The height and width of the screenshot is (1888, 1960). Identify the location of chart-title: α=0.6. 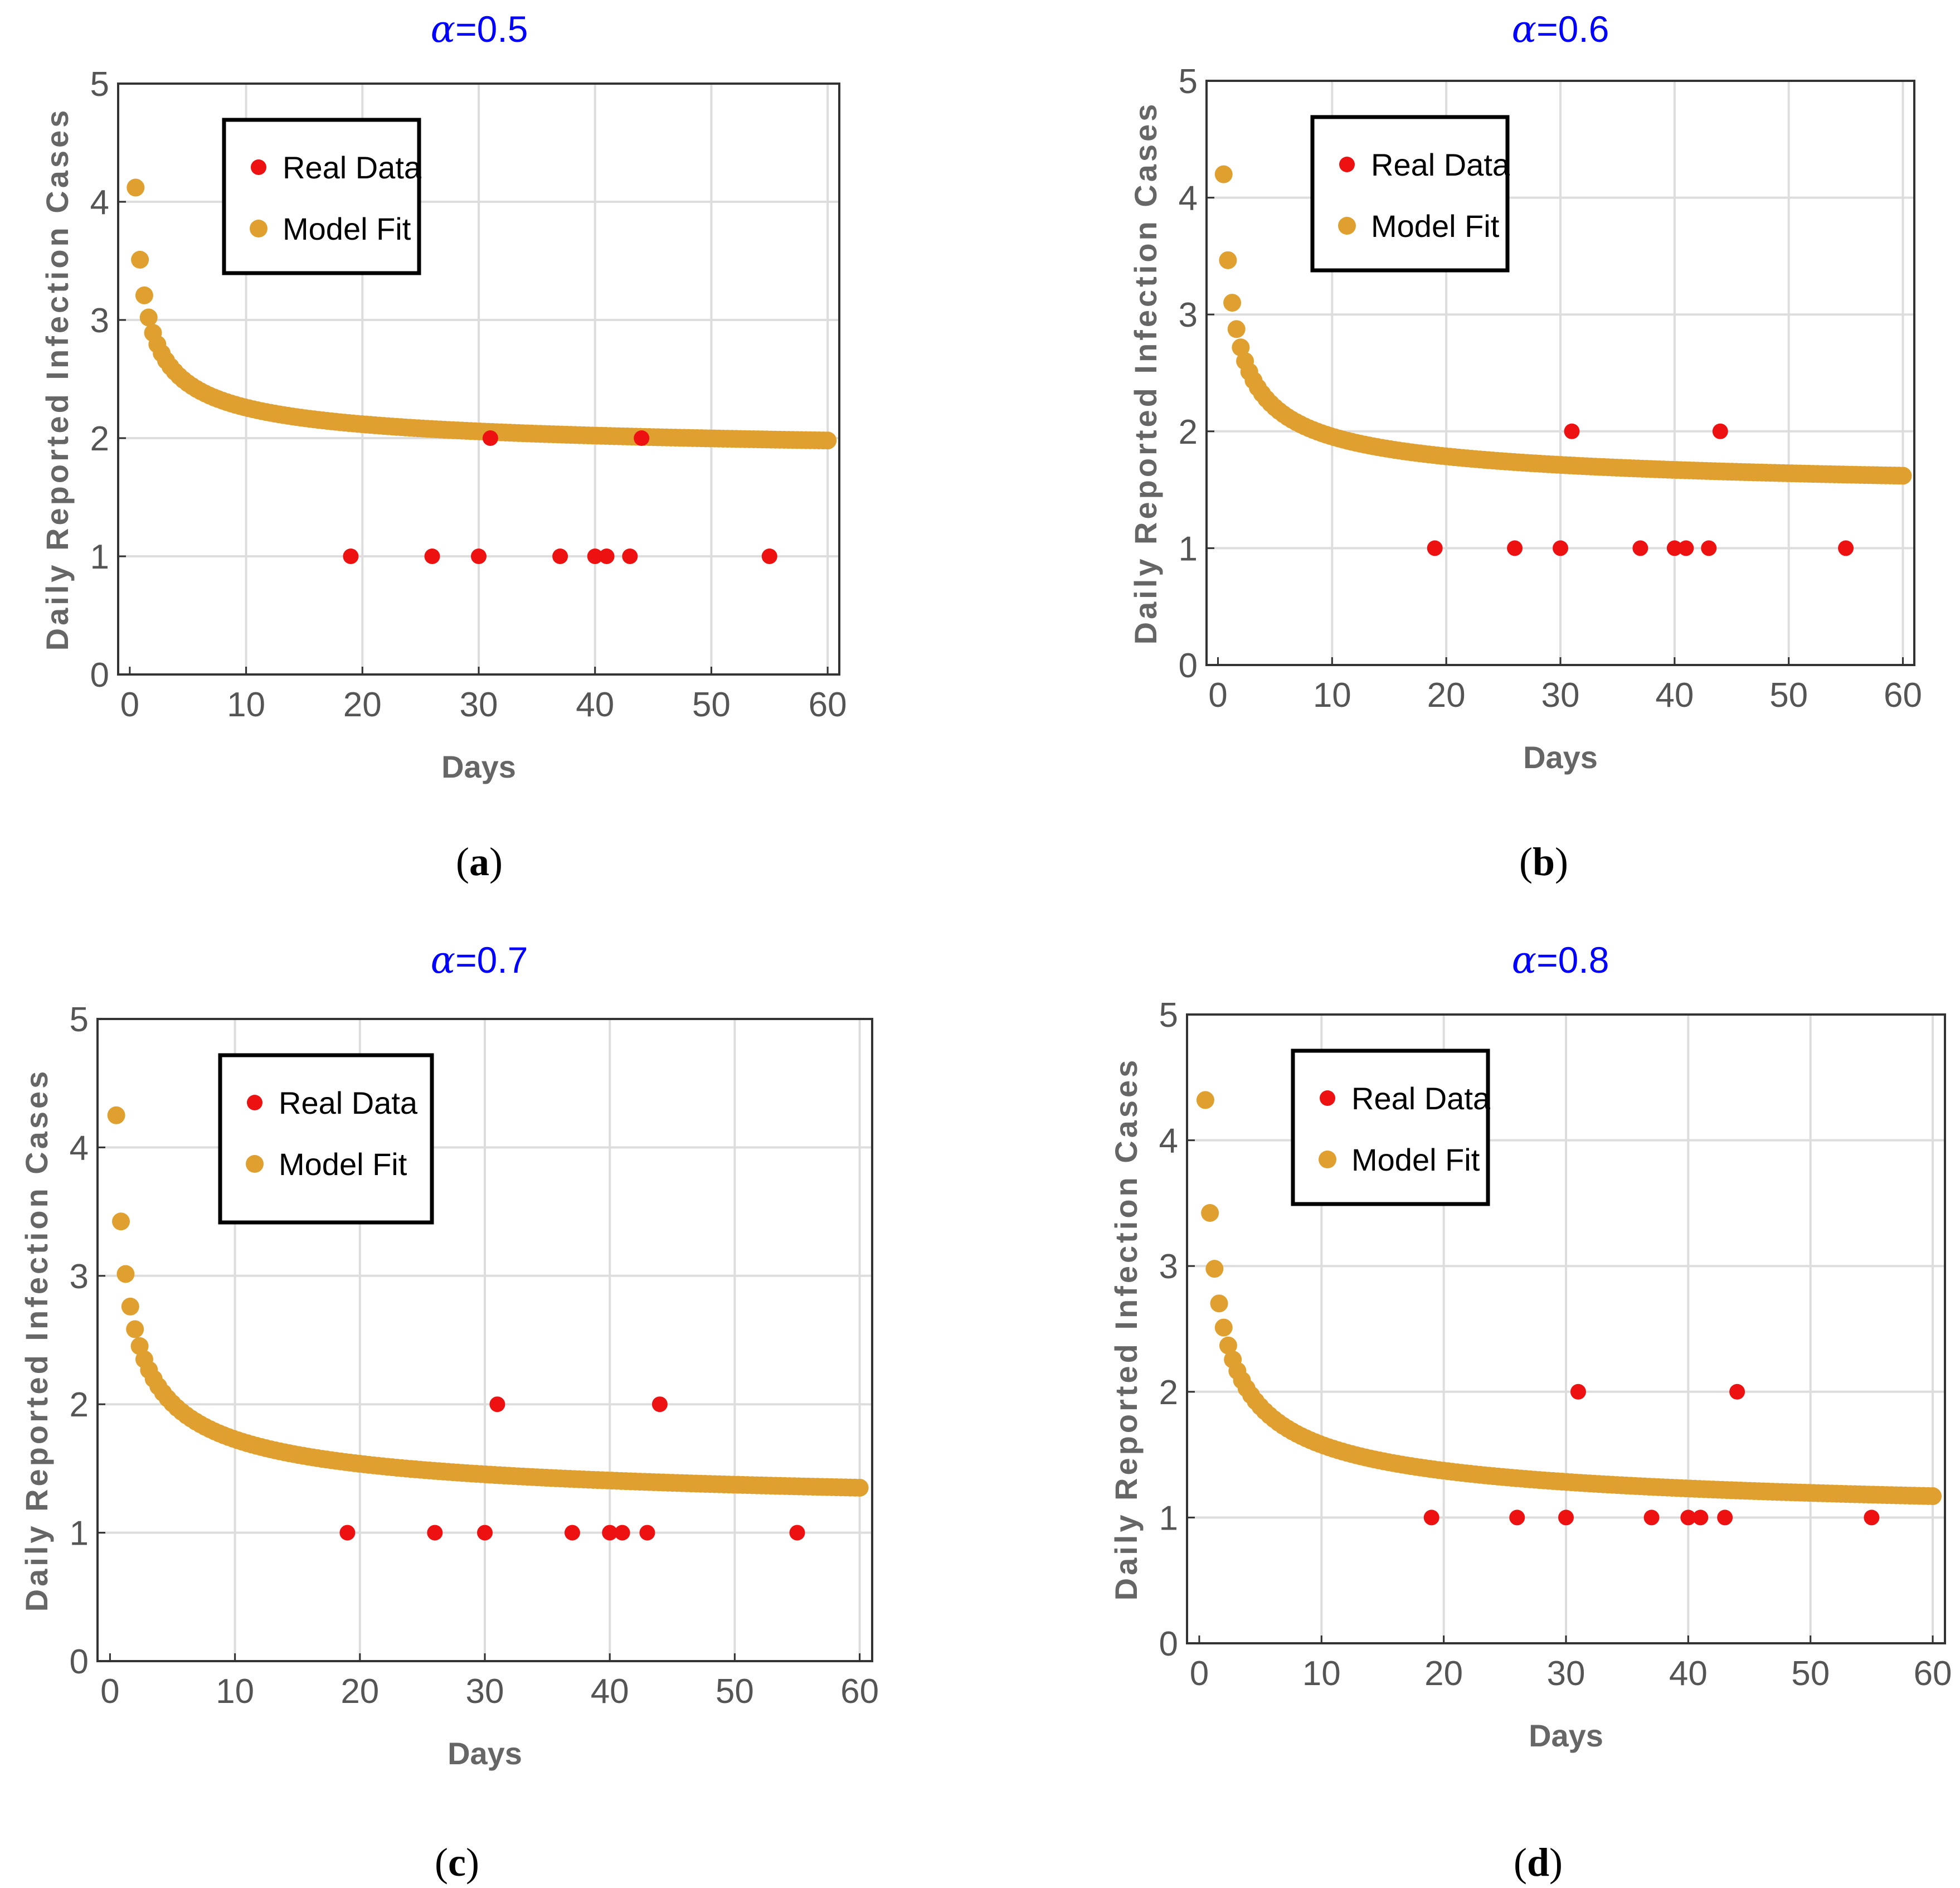
(1560, 29).